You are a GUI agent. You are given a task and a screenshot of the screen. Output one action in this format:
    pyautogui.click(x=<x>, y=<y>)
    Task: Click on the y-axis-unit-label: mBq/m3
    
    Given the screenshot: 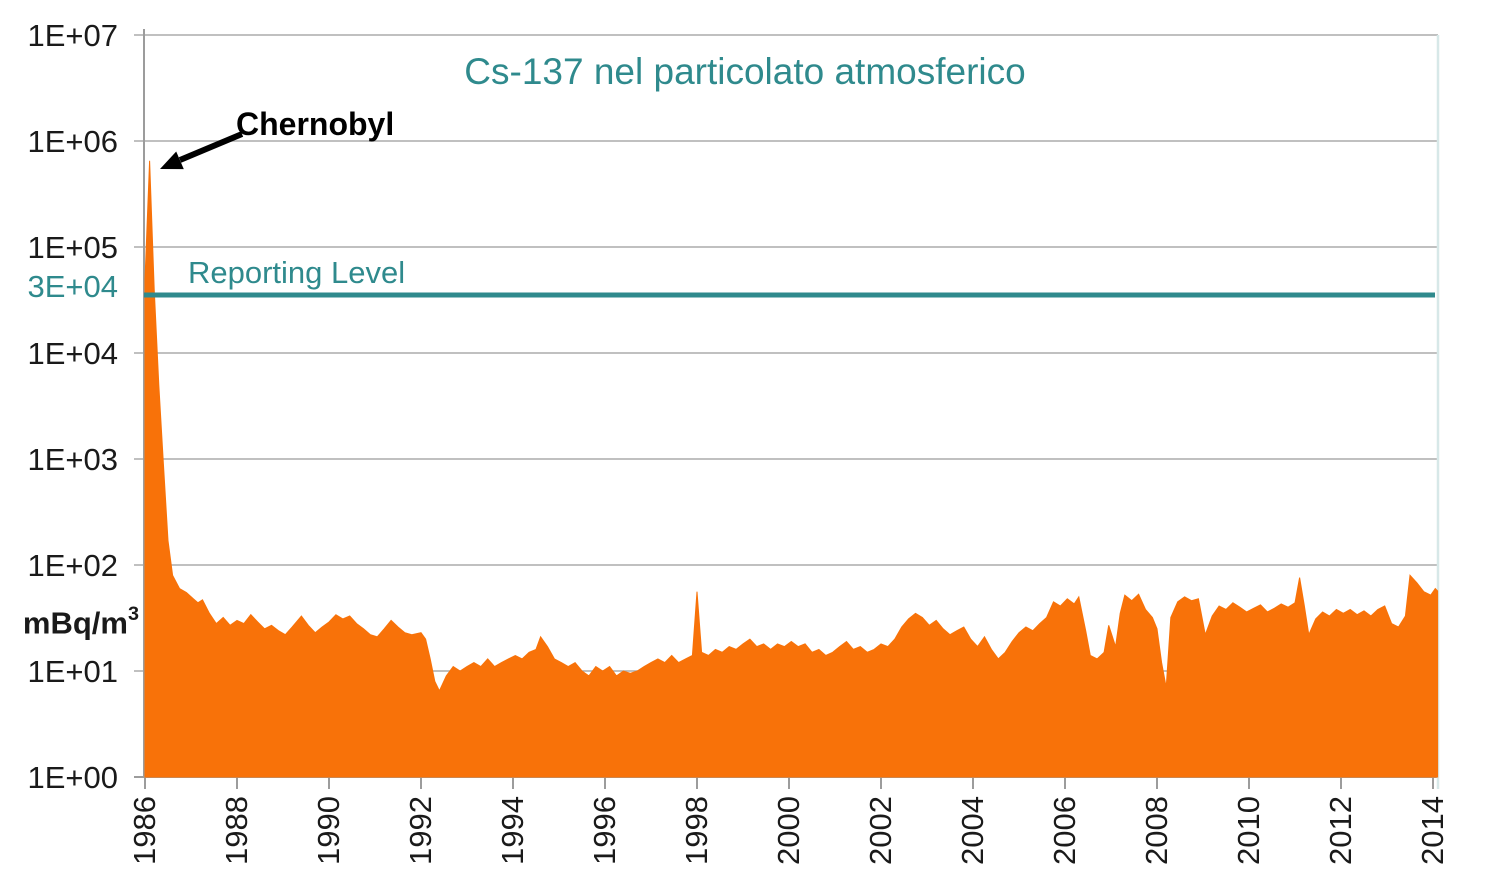 What is the action you would take?
    pyautogui.click(x=76, y=619)
    